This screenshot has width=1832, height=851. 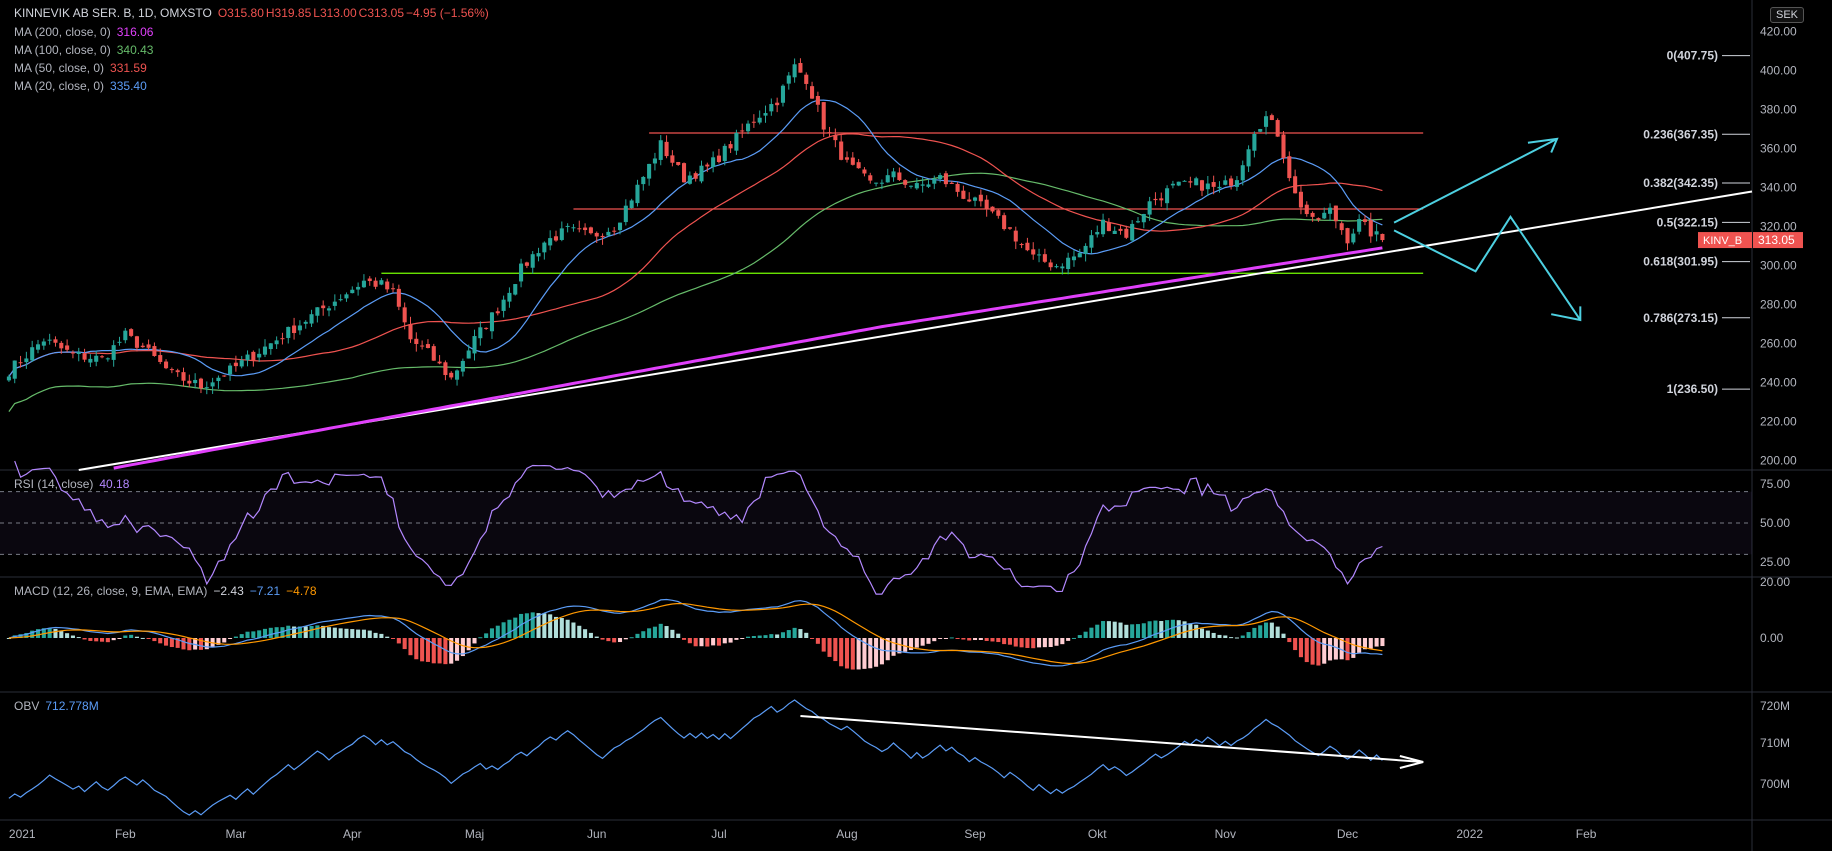 I want to click on ma20-legend: MA (20, close, 0) 335.40, so click(x=83, y=86).